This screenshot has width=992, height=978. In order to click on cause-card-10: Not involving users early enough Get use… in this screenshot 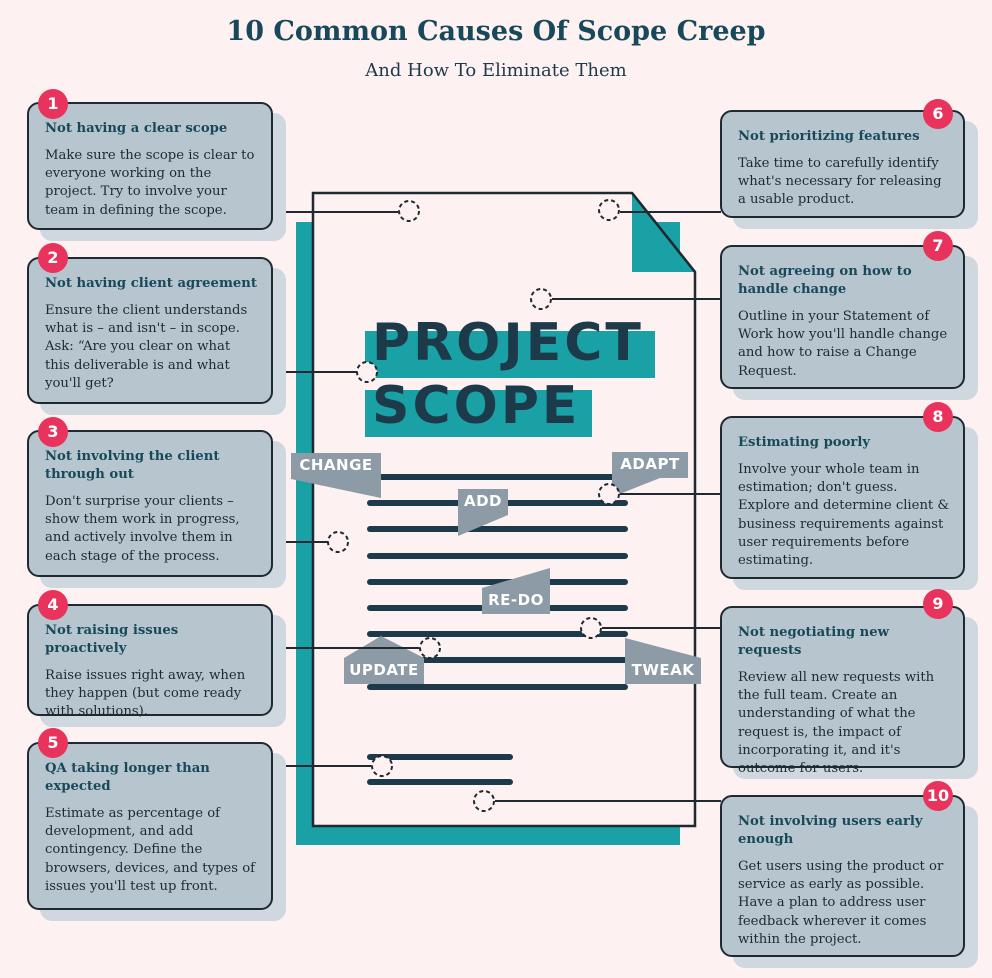, I will do `click(842, 876)`.